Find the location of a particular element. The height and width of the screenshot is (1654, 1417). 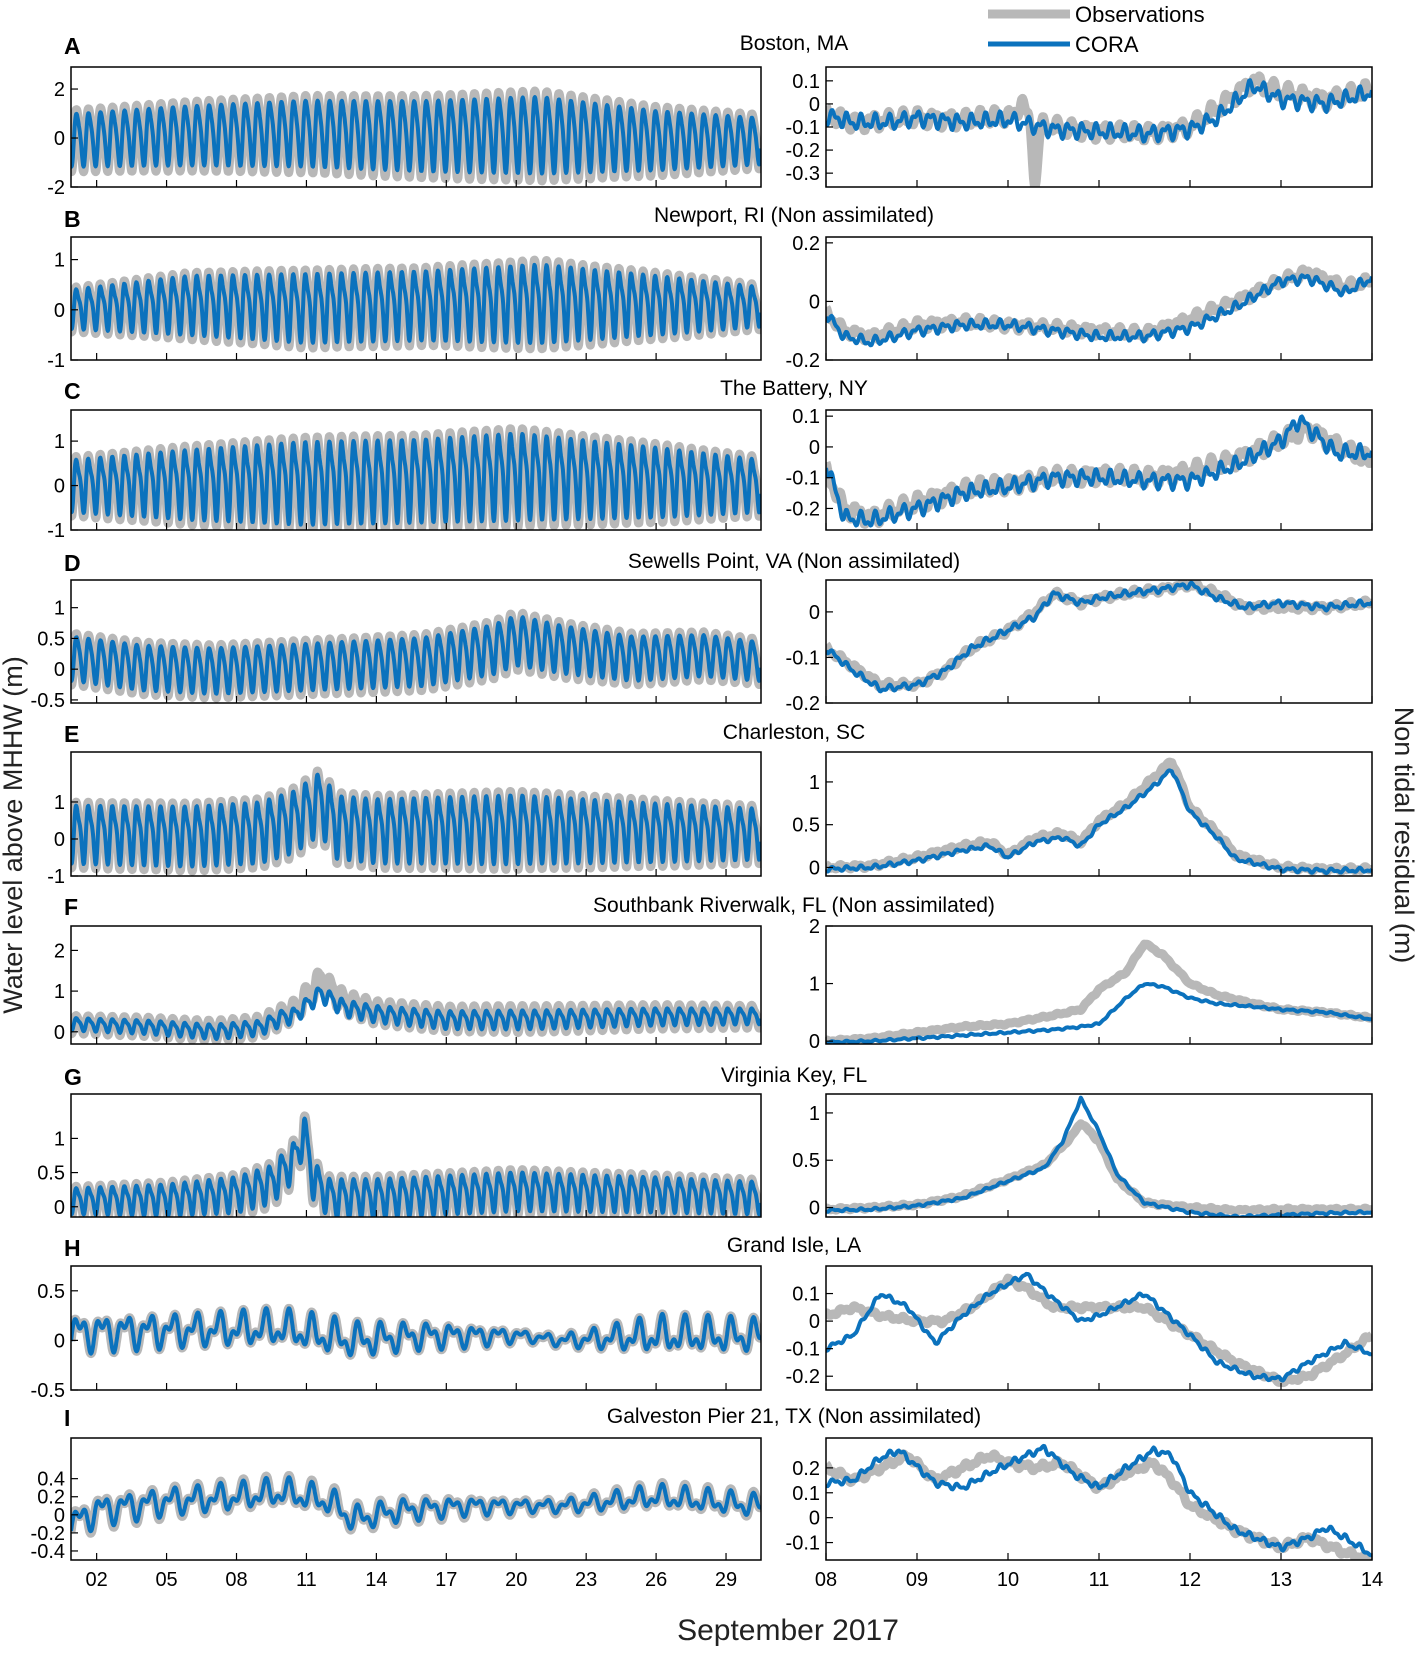

x-tick-label: 11 is located at coordinates (1099, 1580).